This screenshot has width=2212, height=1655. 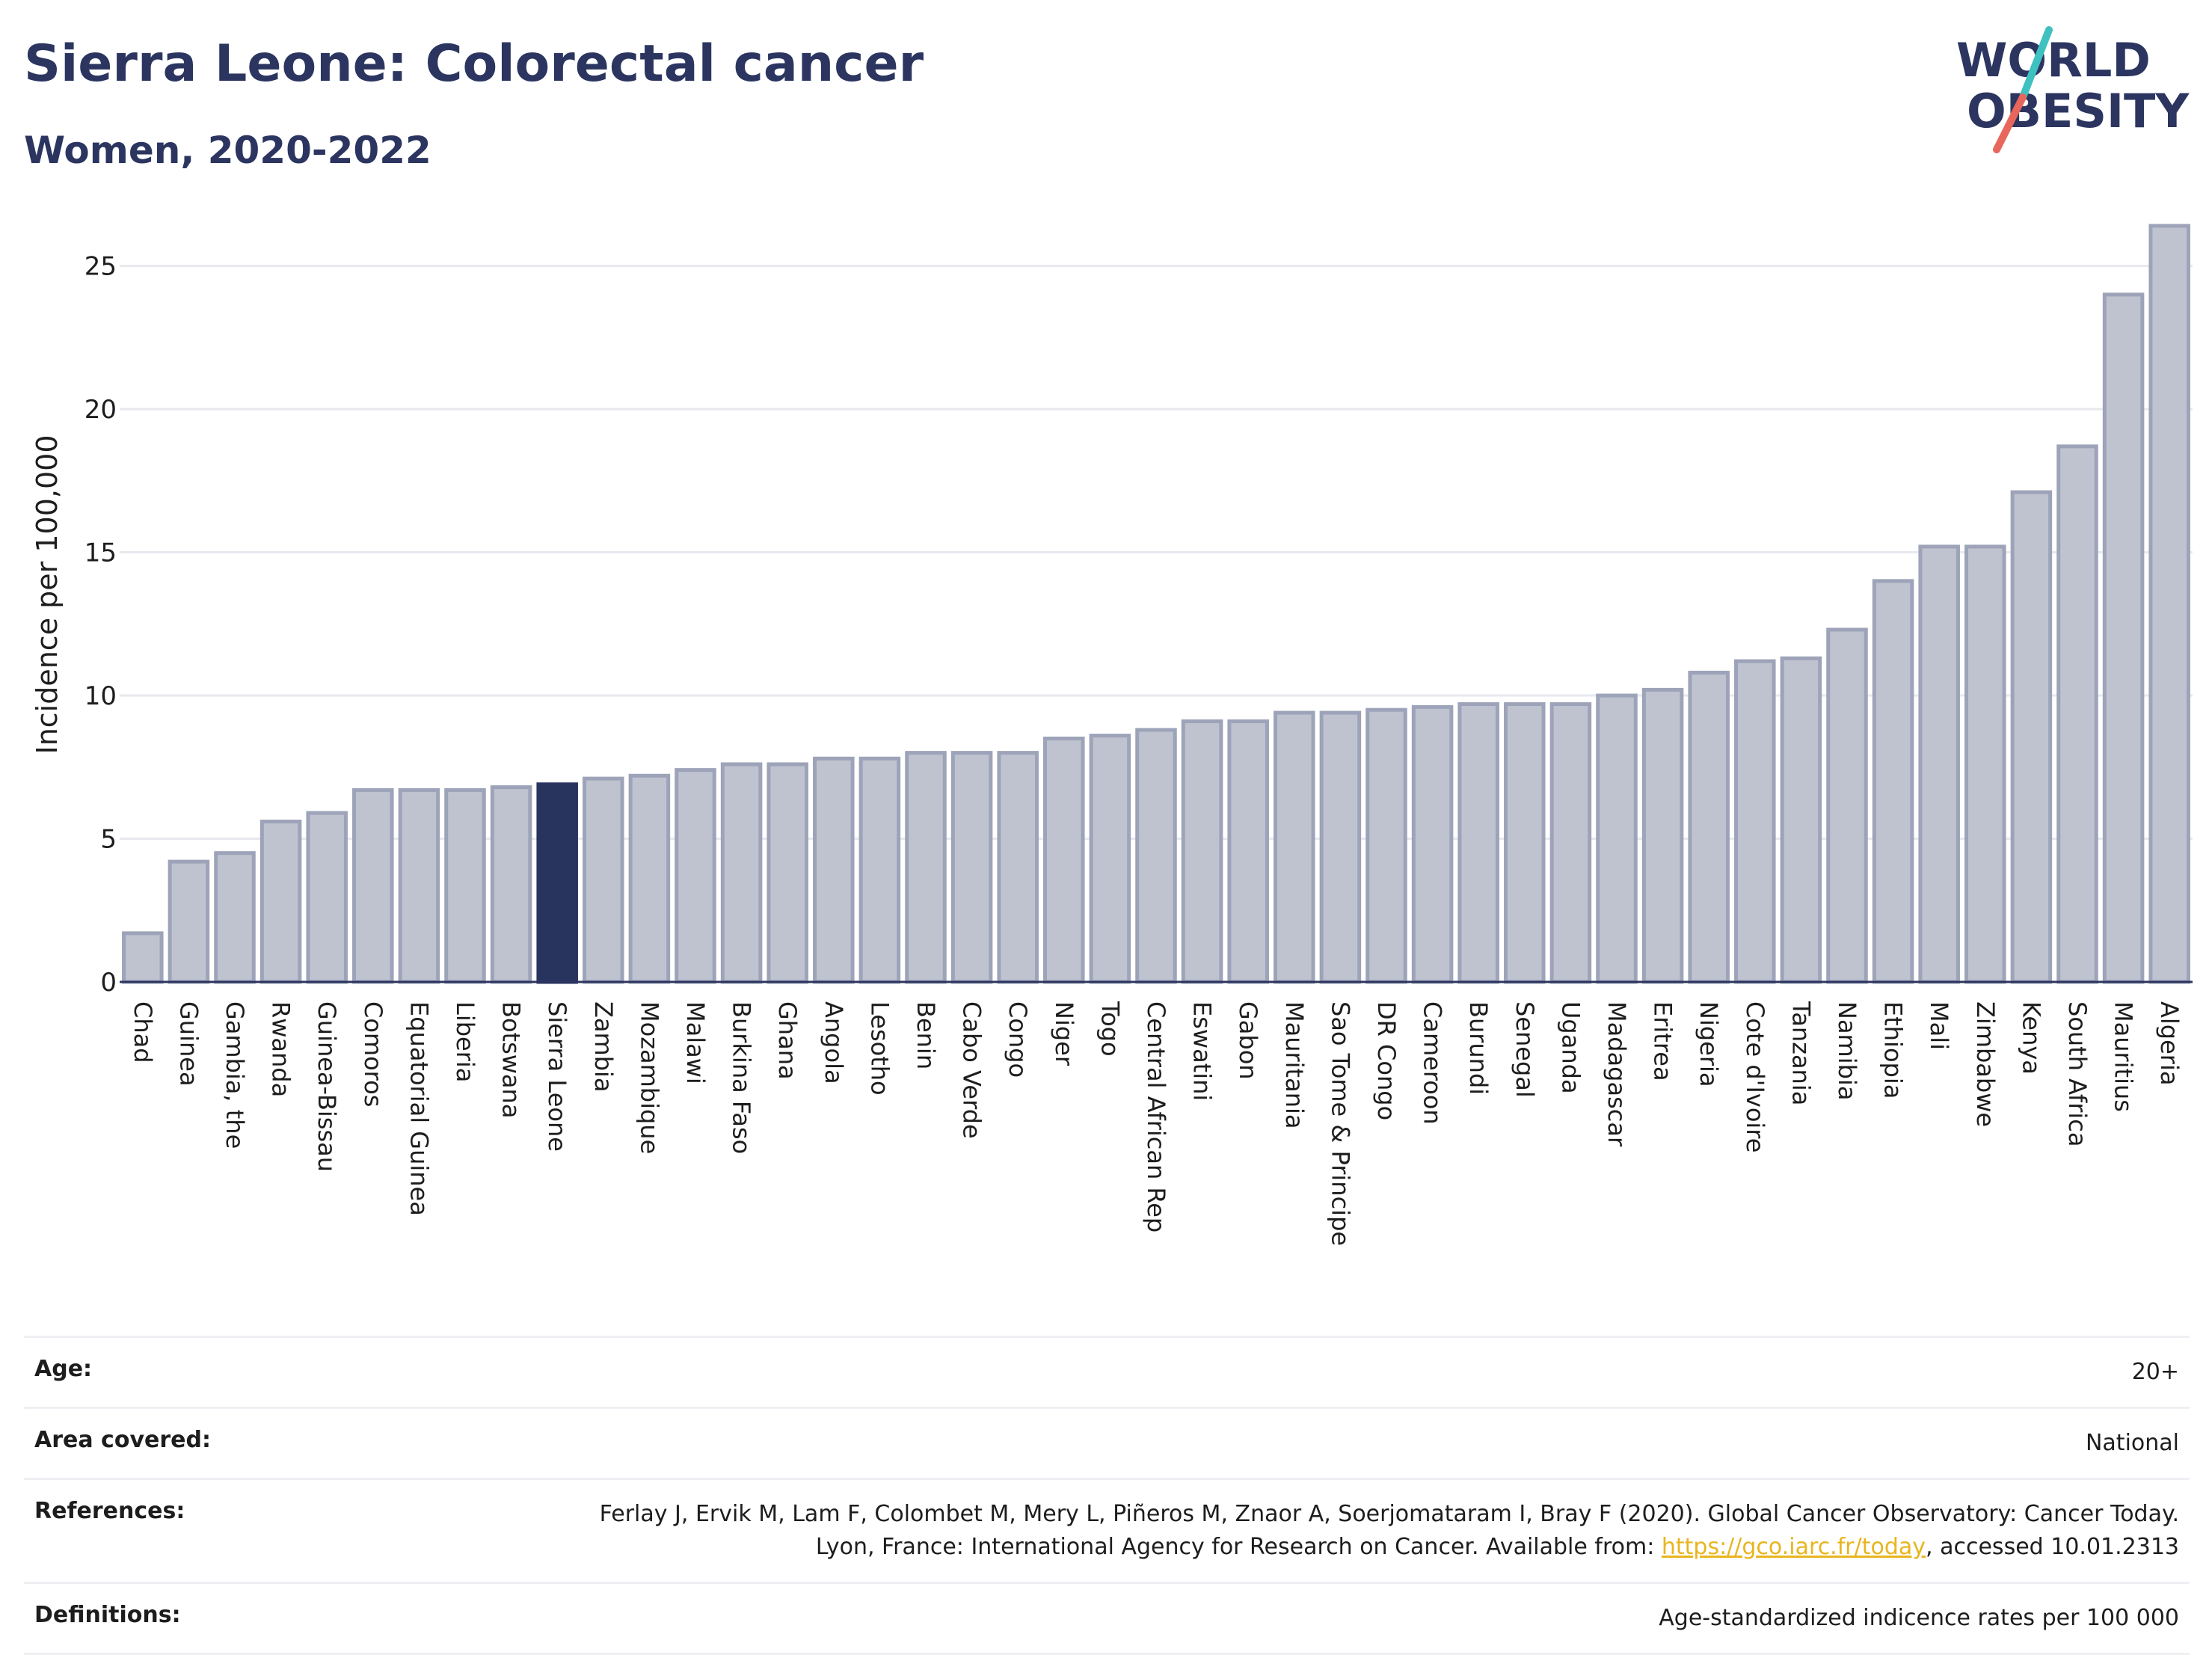 I want to click on x-tick-label: Cote d'Ivoire, so click(x=1755, y=1076).